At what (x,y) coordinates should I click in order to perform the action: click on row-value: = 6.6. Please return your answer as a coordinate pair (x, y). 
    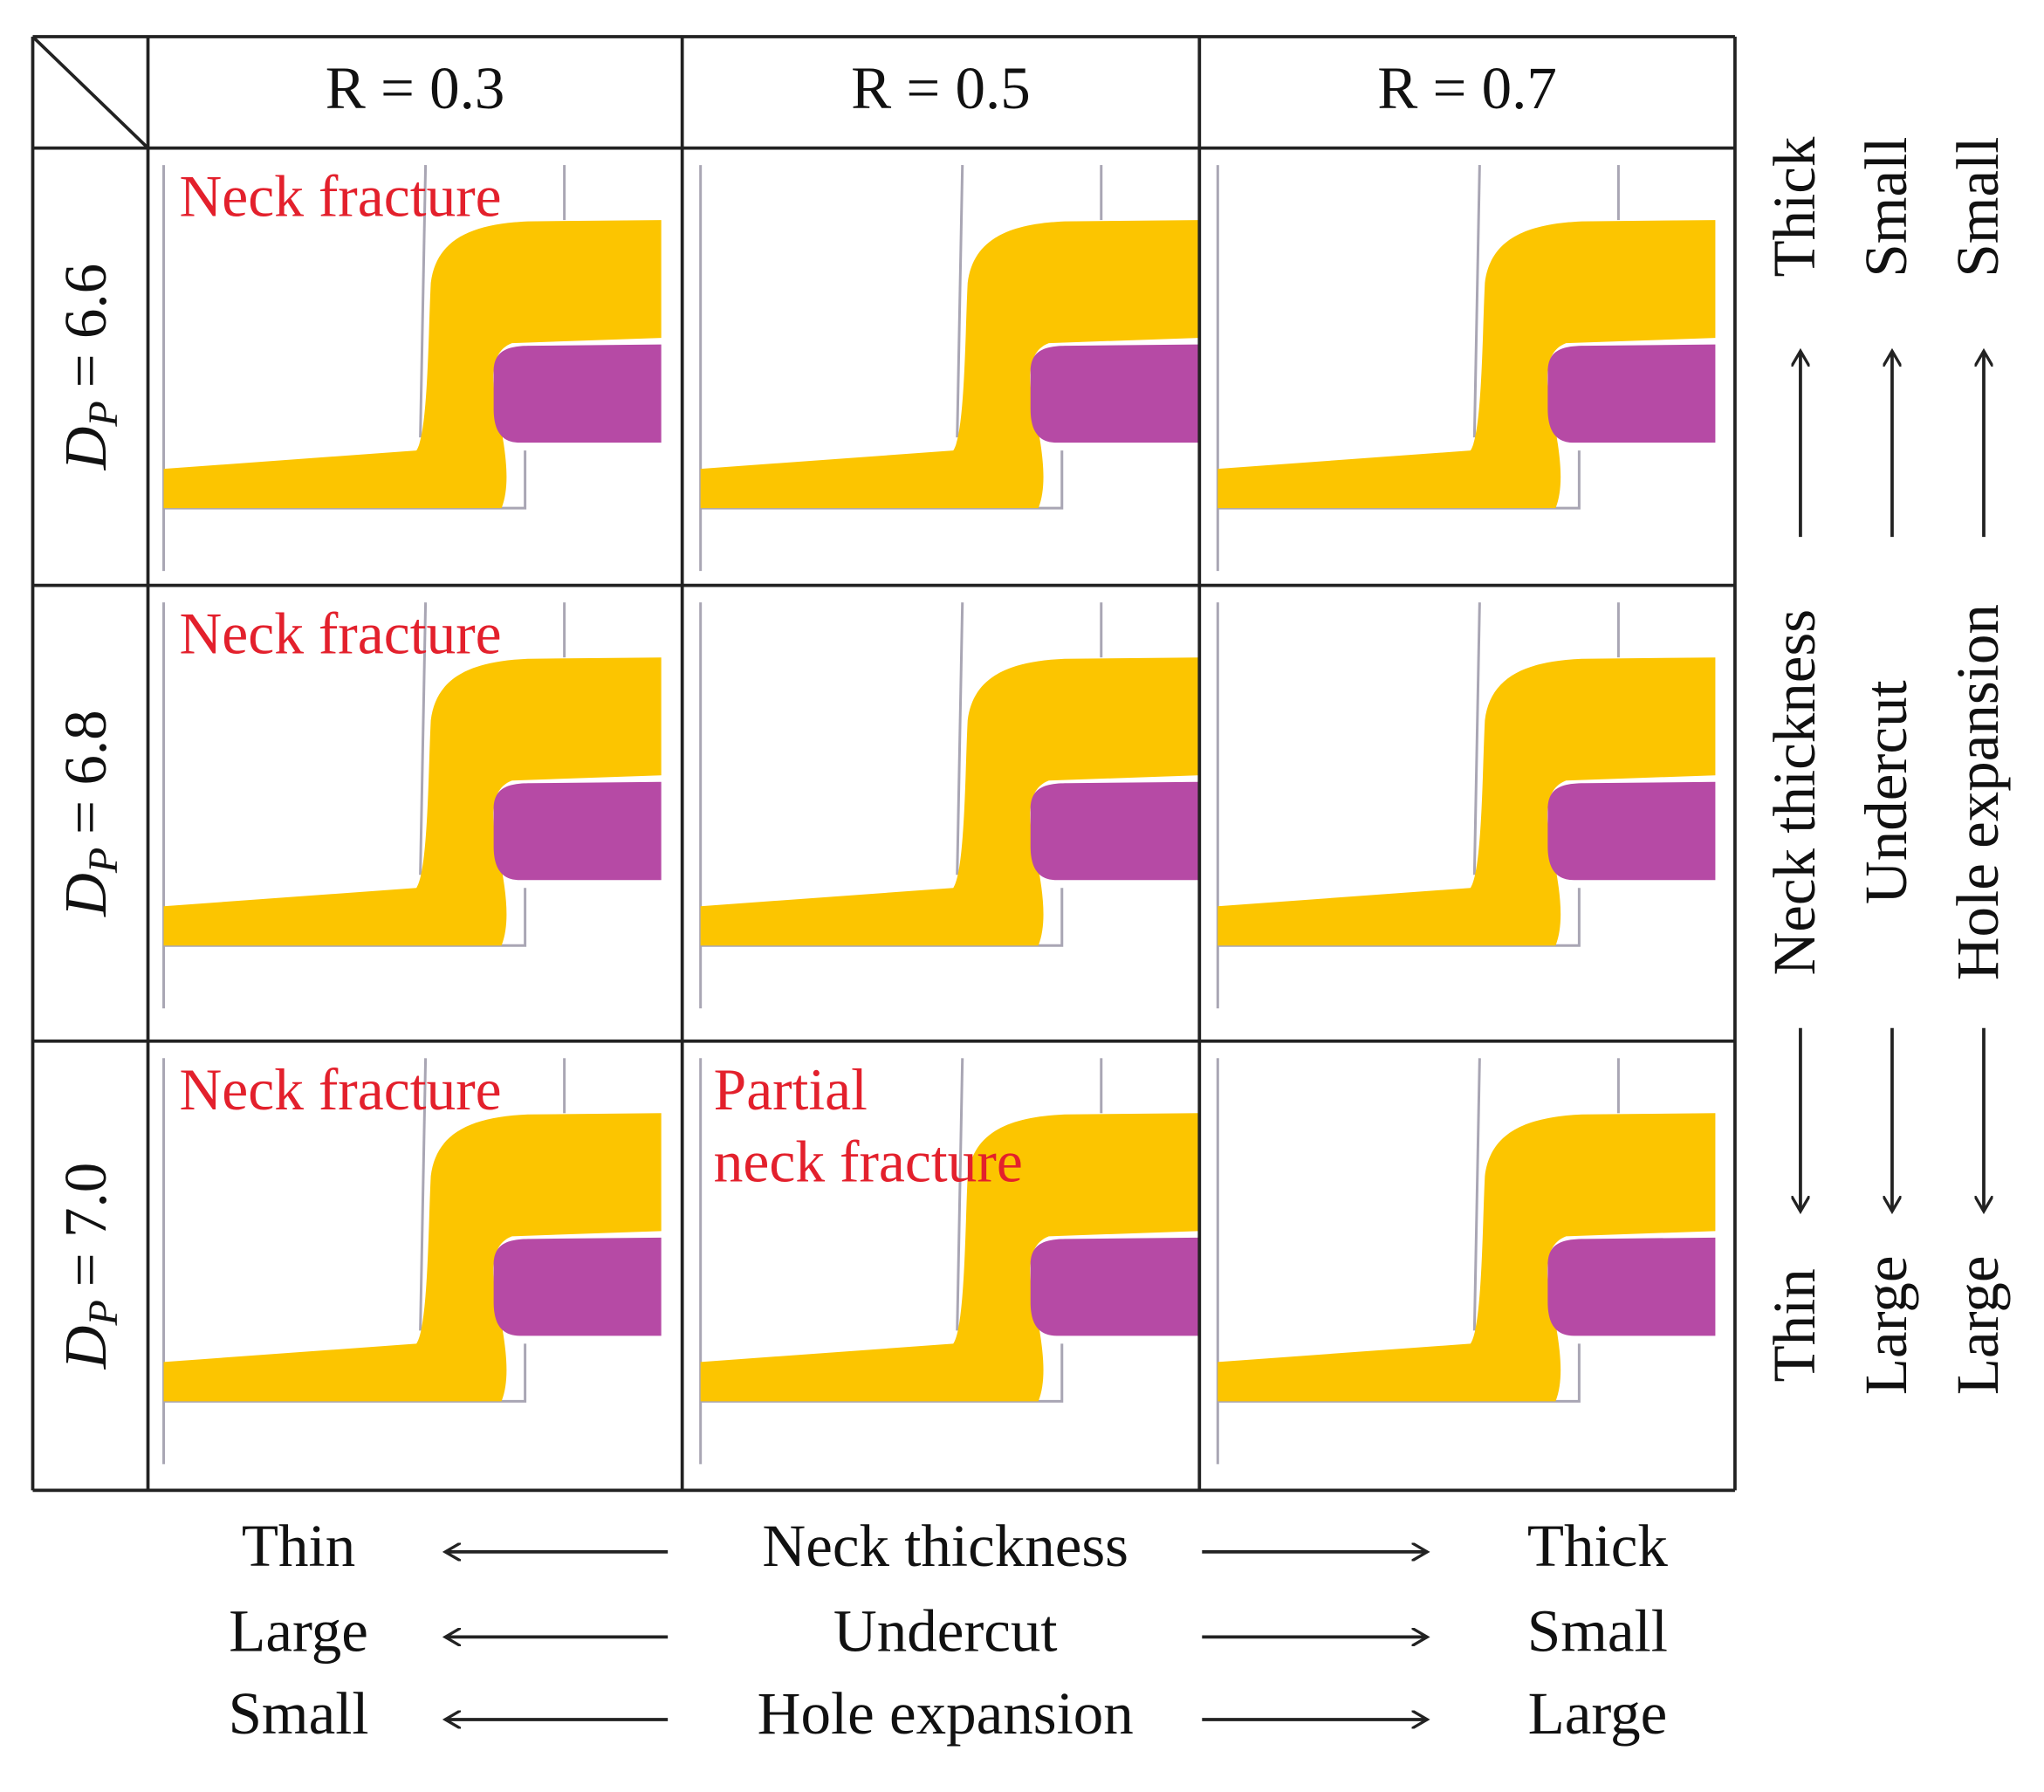
    Looking at the image, I should click on (86, 326).